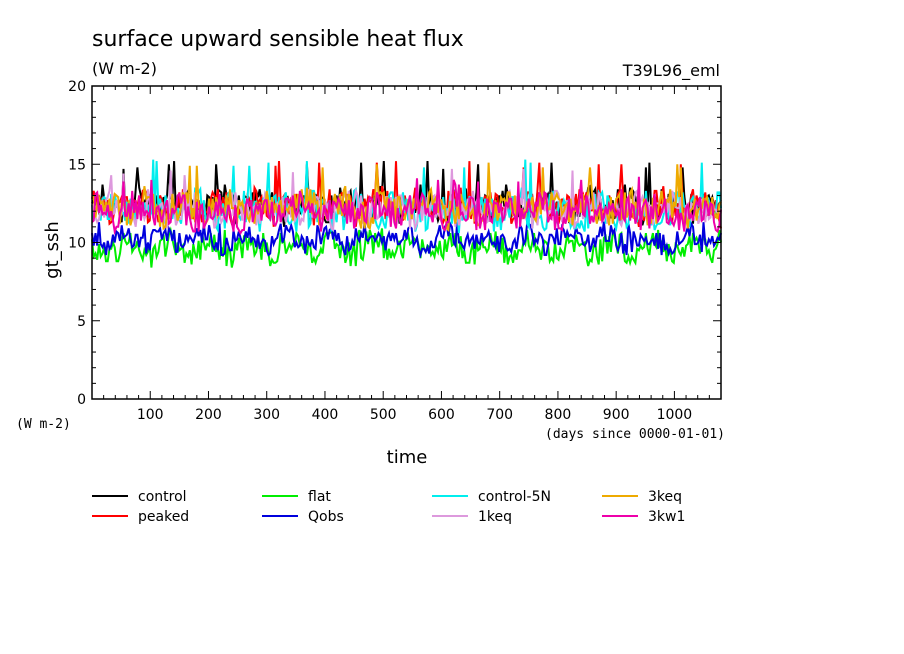 The image size is (904, 654). Describe the element at coordinates (499, 415) in the screenshot. I see `x-tick-label: 700` at that location.